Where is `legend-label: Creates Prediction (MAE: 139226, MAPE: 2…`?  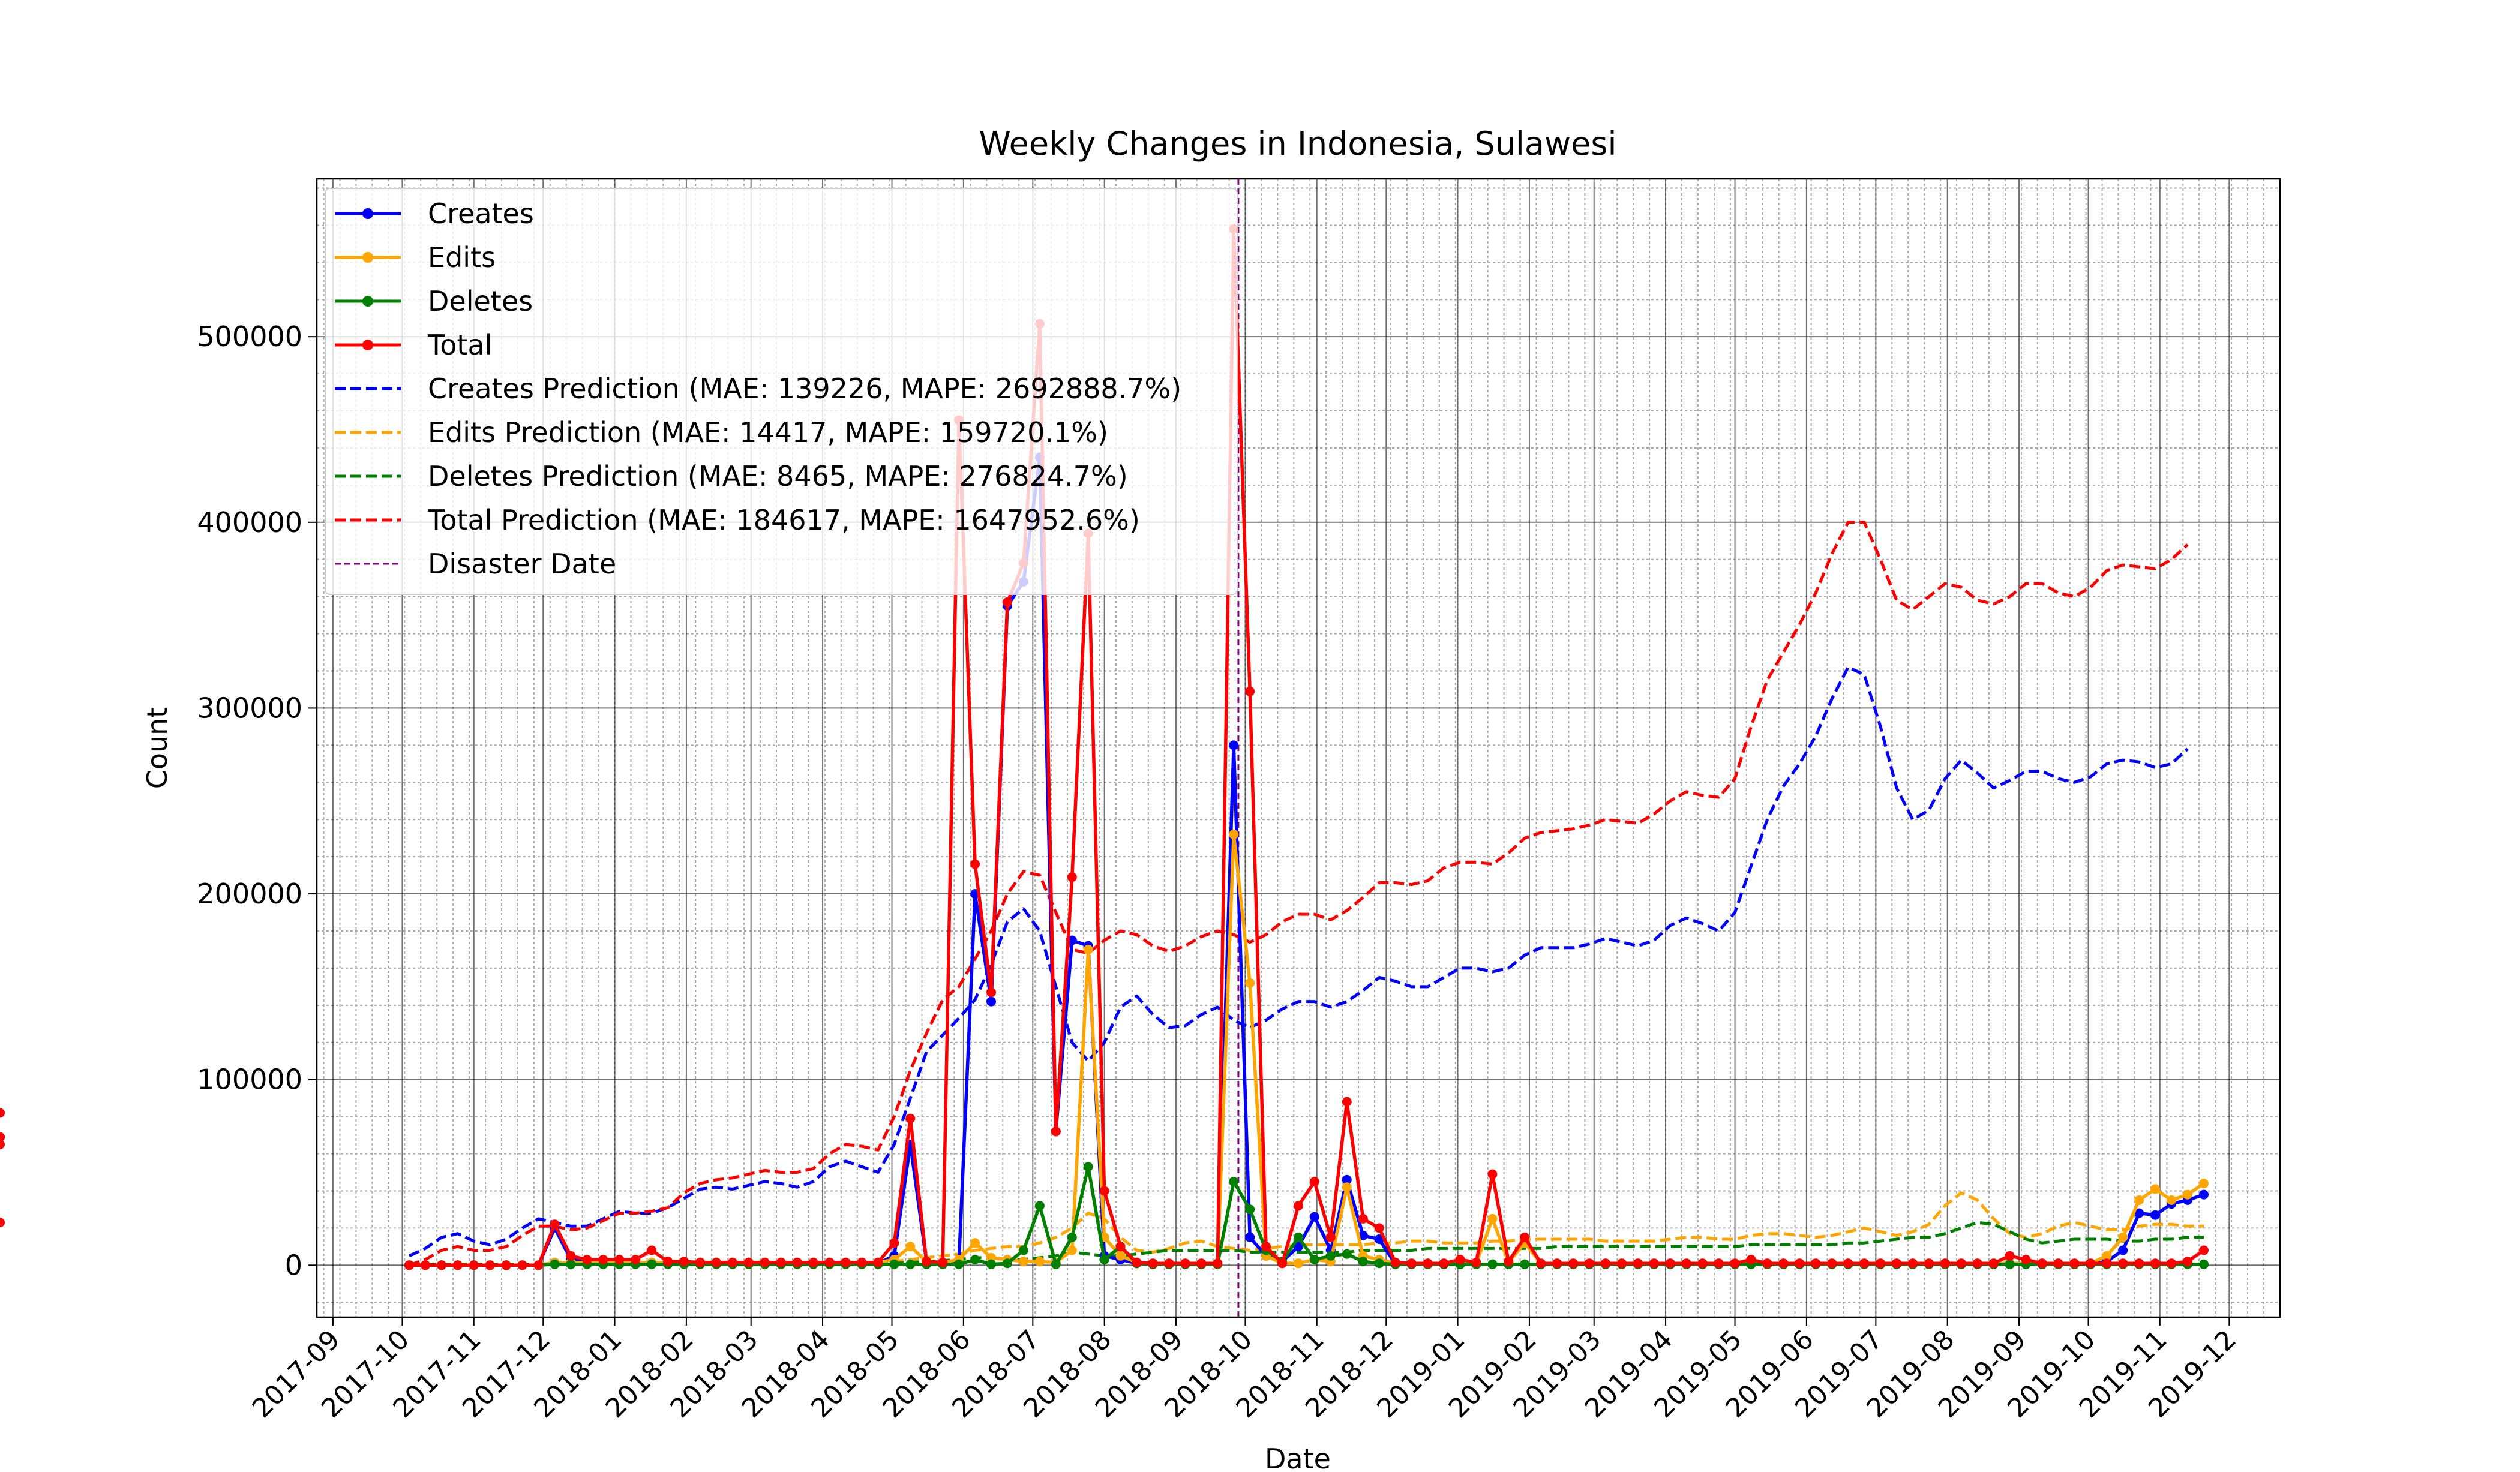
legend-label: Creates Prediction (MAE: 139226, MAPE: 2… is located at coordinates (805, 388).